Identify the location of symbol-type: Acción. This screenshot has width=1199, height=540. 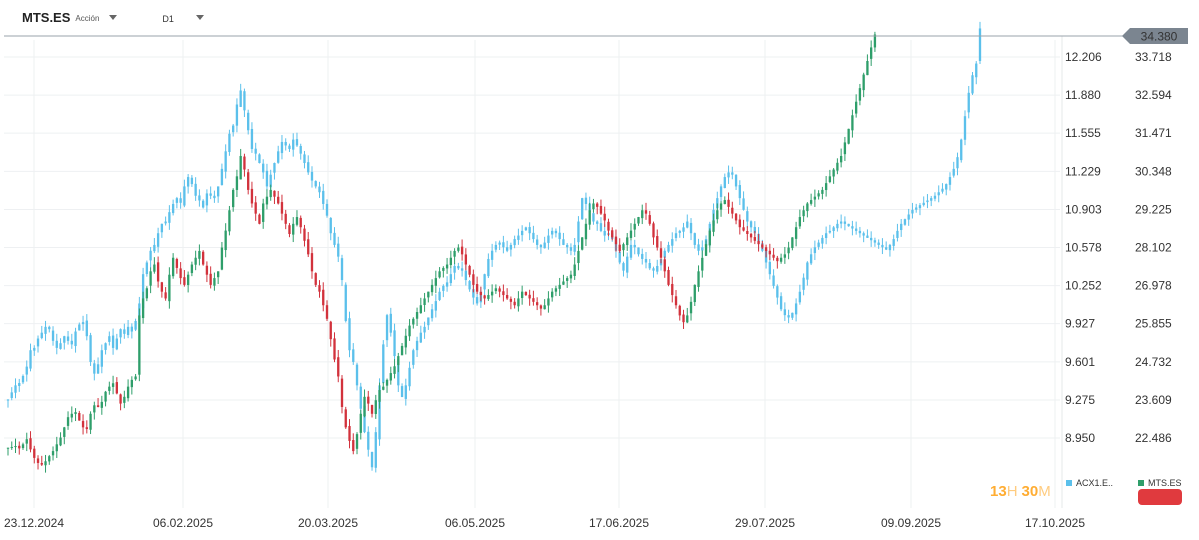
(87, 18).